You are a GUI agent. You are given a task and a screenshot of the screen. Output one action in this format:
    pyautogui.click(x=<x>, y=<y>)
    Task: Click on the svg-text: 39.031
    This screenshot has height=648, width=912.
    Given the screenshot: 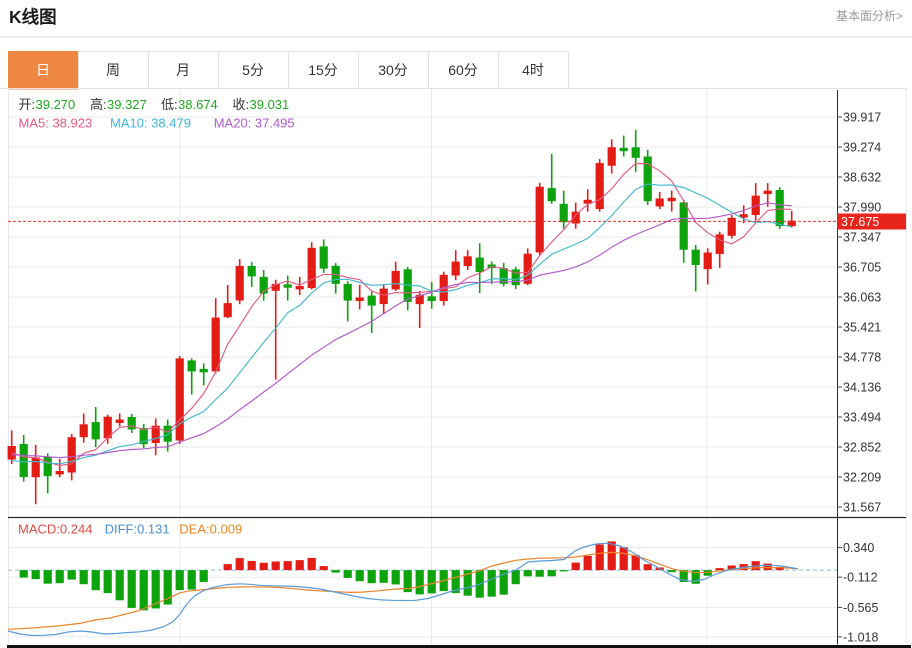 What is the action you would take?
    pyautogui.click(x=270, y=104)
    